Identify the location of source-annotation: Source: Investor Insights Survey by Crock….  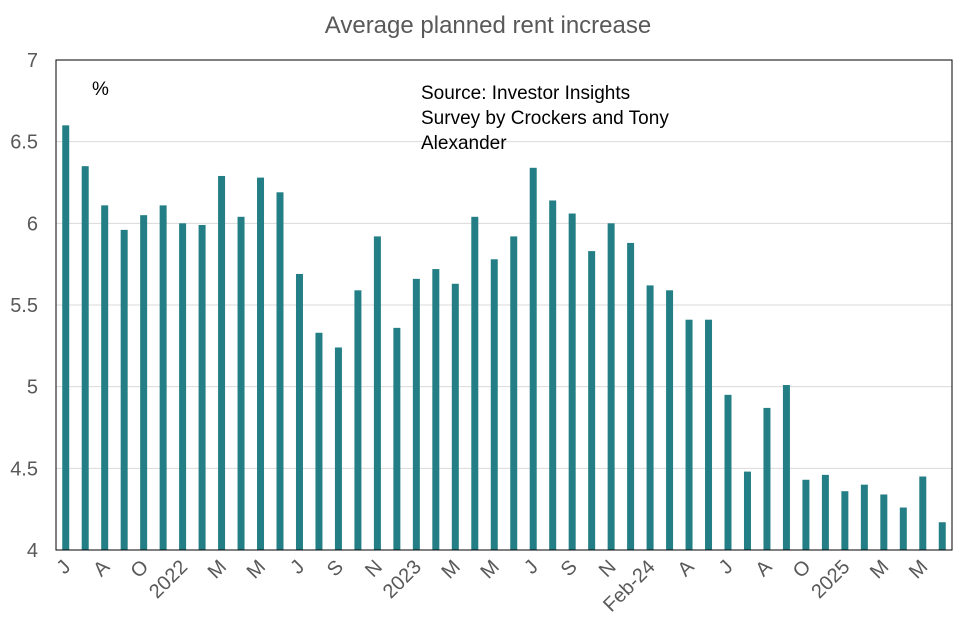
(545, 118).